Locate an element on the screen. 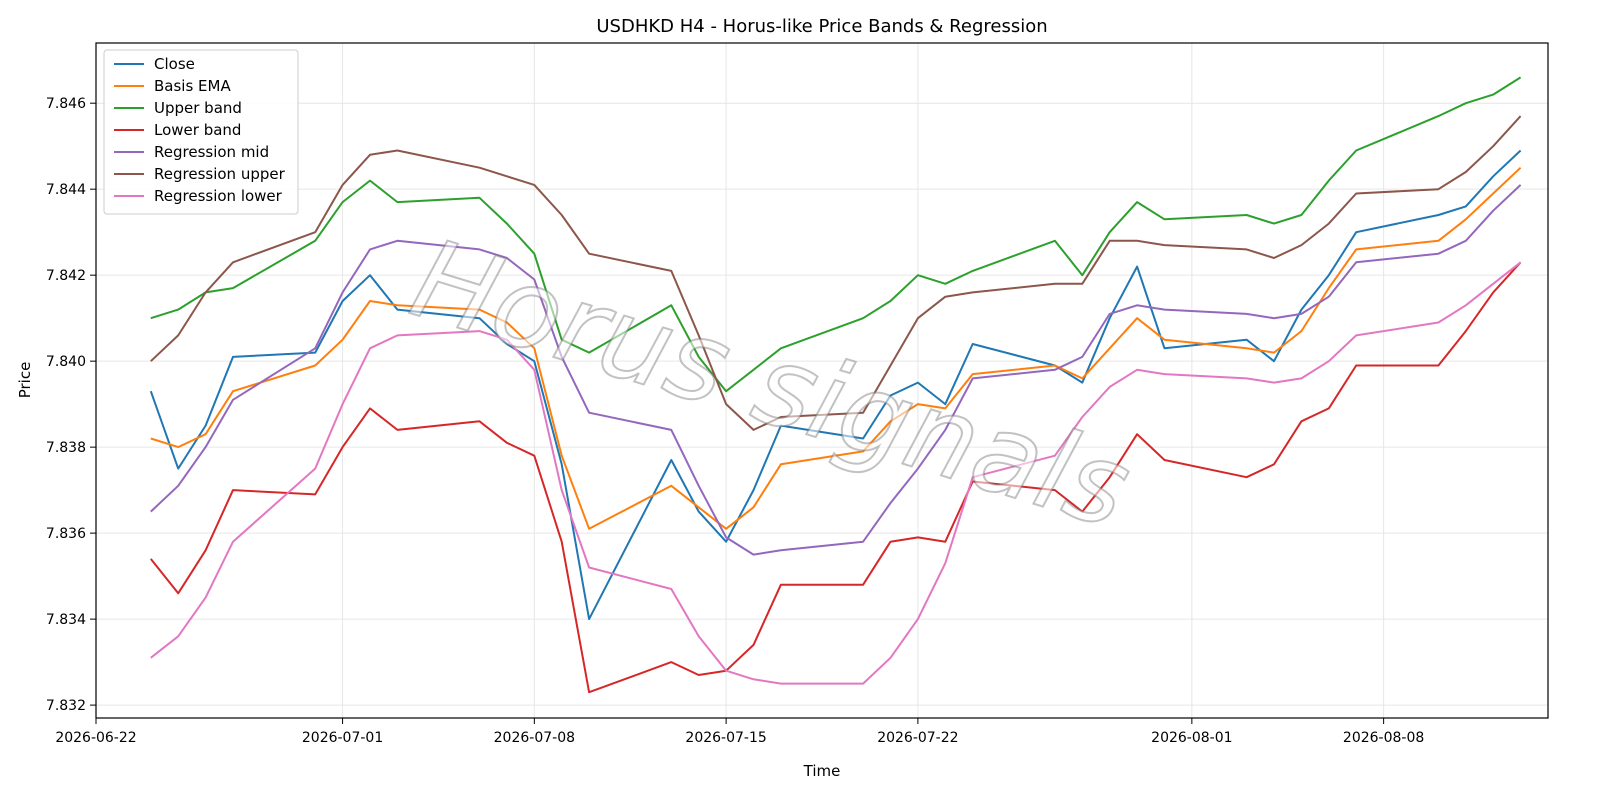 The height and width of the screenshot is (800, 1600). y-axis-ticks: 7.832 7.834 7.836 7.838 7.840 7.842 7.844 7.846 is located at coordinates (71, 405).